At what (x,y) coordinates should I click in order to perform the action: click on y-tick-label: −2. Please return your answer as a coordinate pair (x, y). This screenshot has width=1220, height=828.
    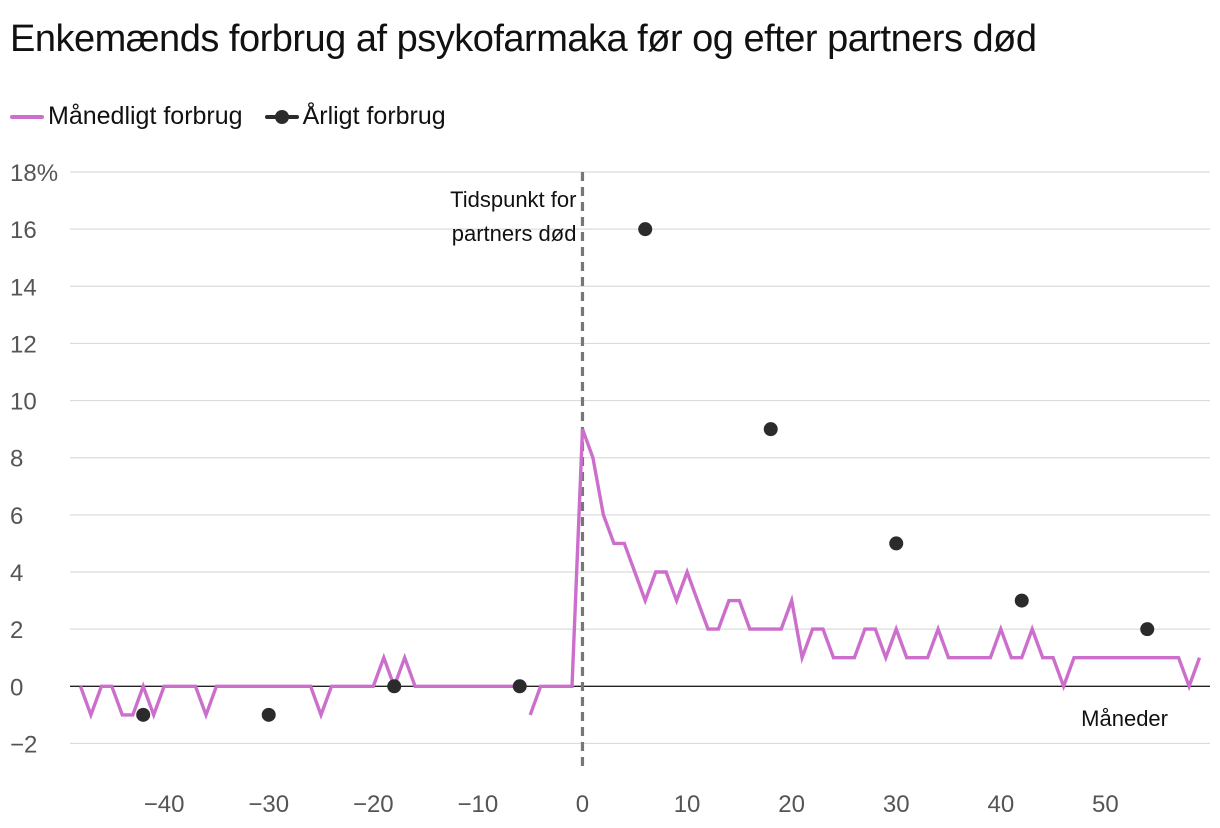
    Looking at the image, I should click on (23, 744).